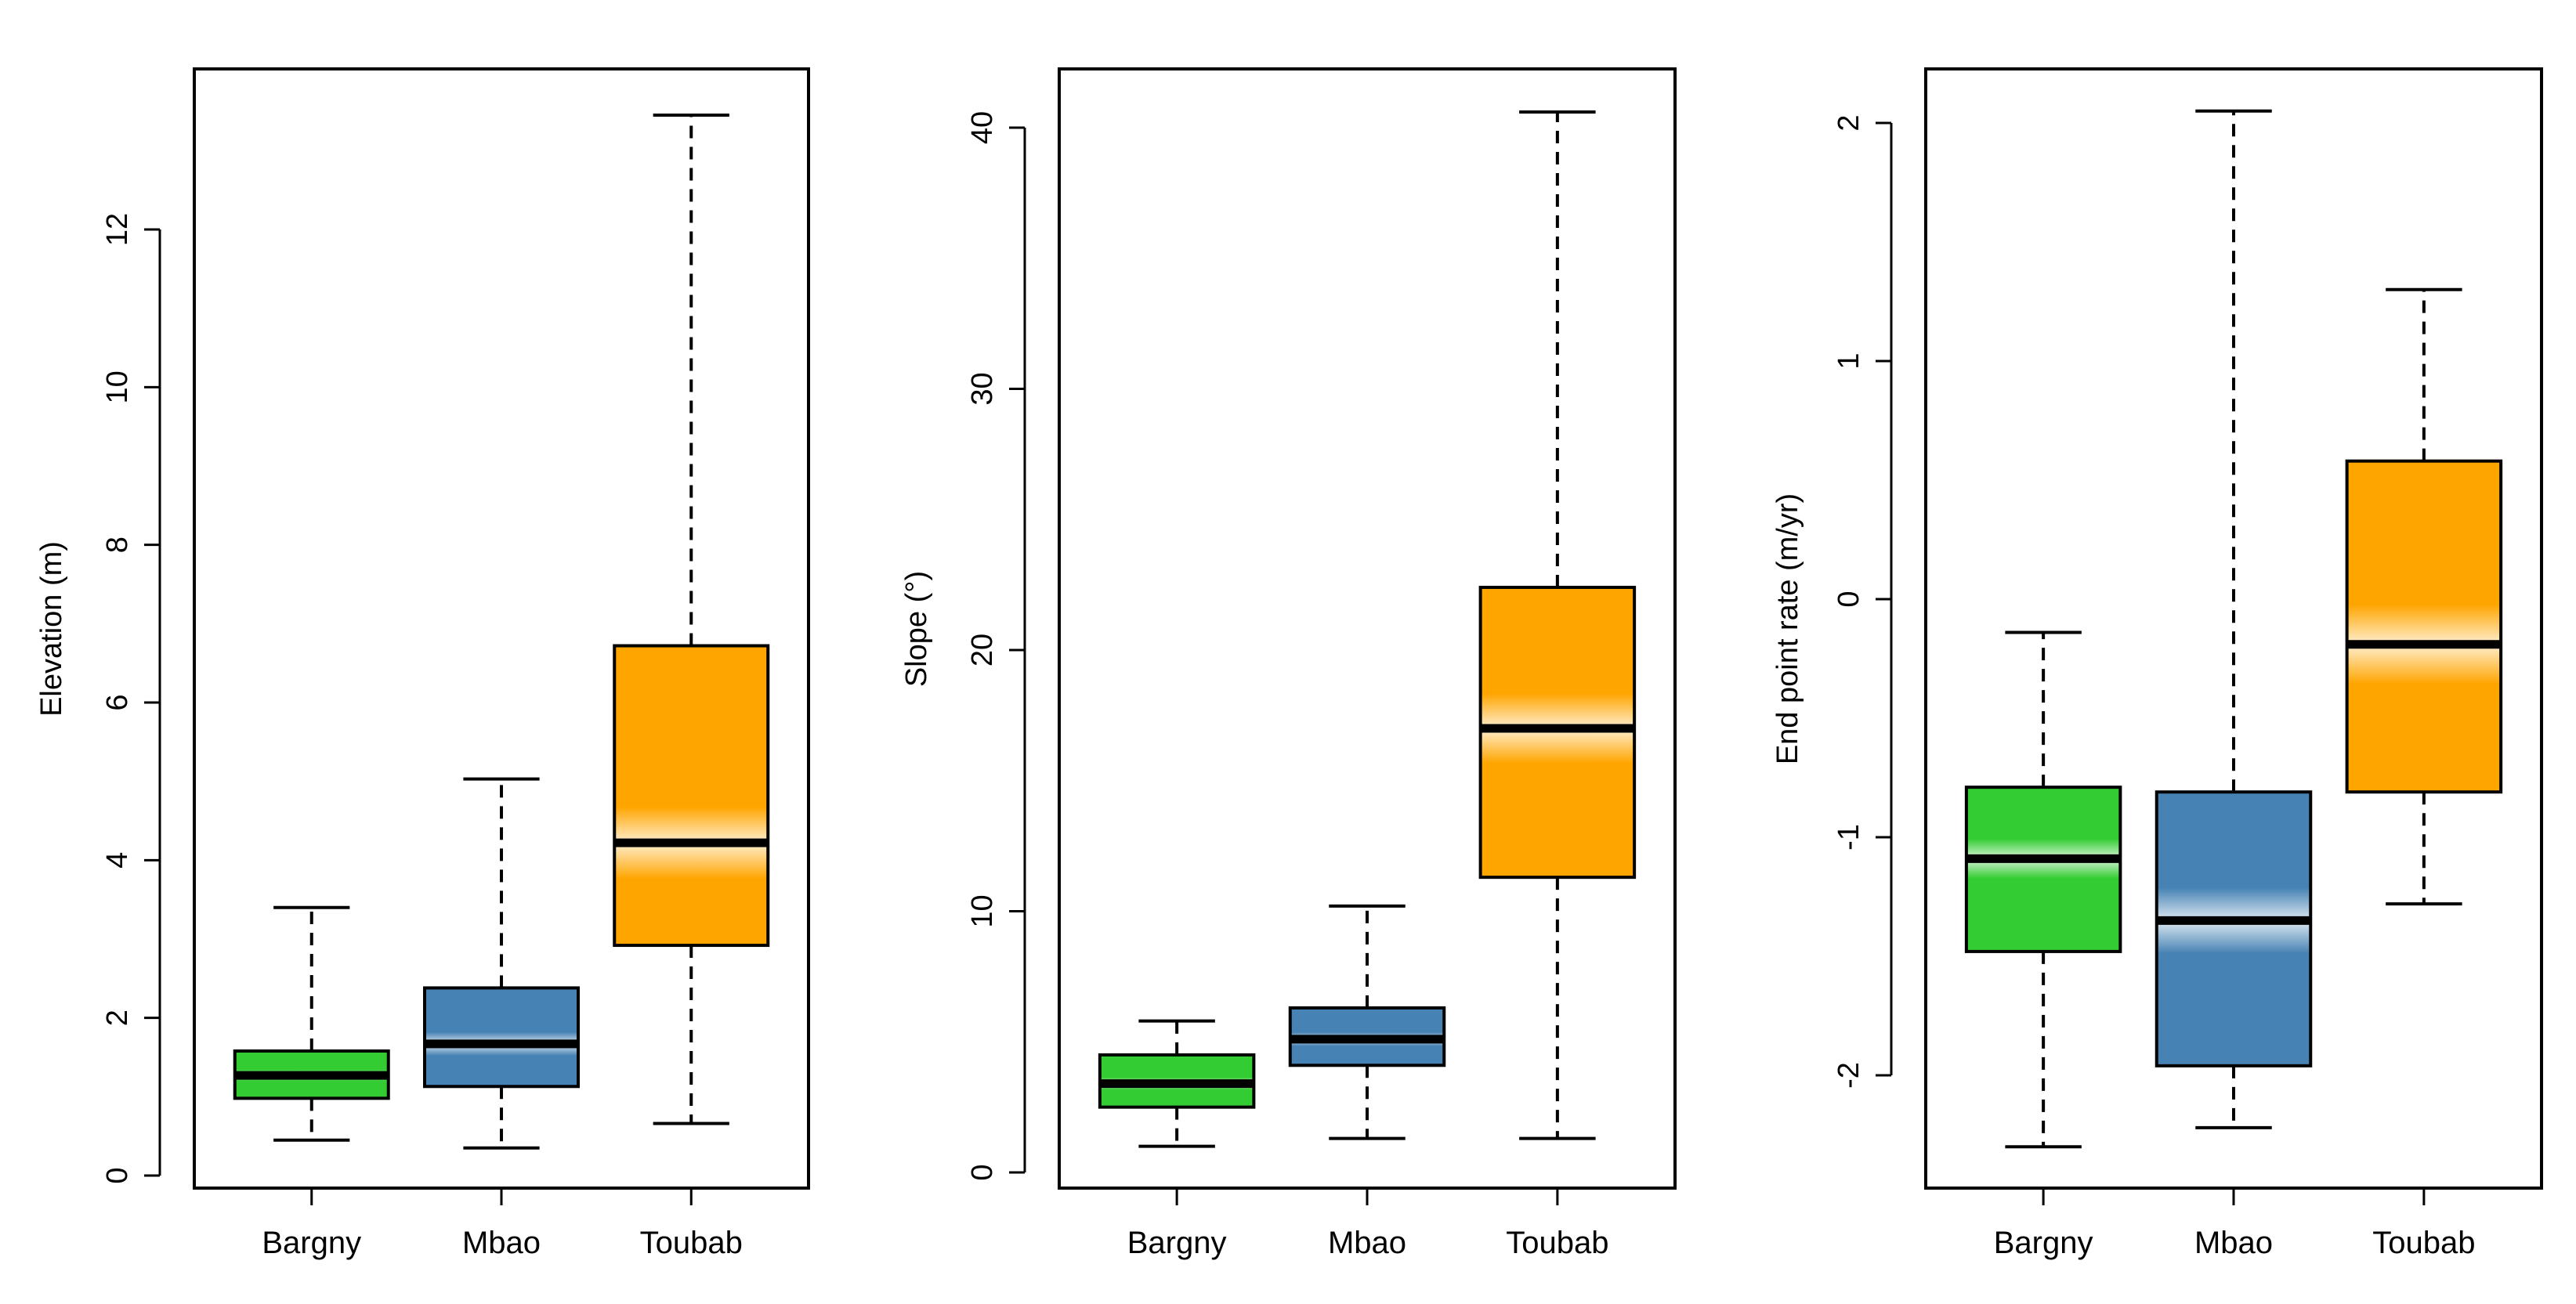 The width and height of the screenshot is (2576, 1304). Describe the element at coordinates (982, 127) in the screenshot. I see `y-tick-label: 40` at that location.